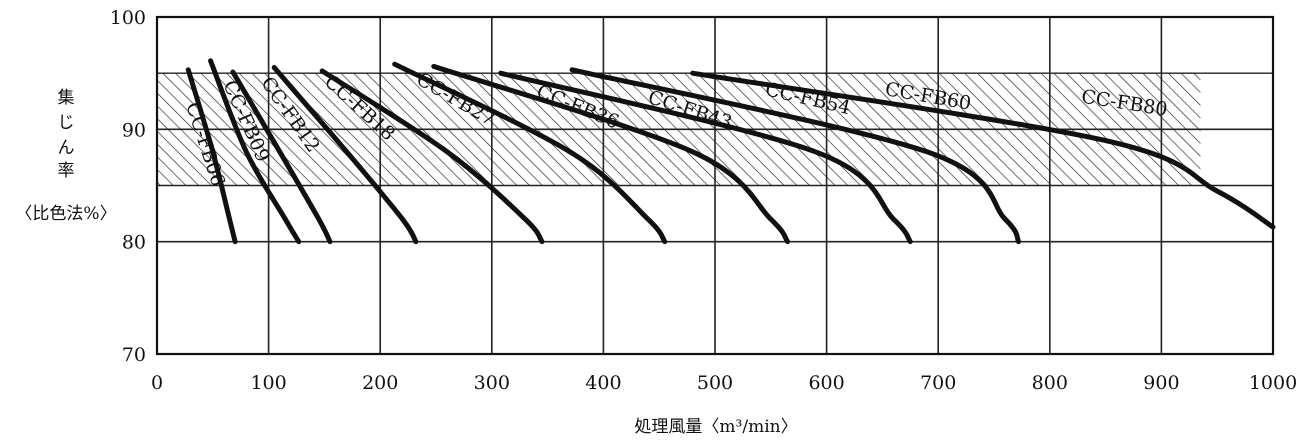  Describe the element at coordinates (1161, 383) in the screenshot. I see `x-tick-label-900: 900` at that location.